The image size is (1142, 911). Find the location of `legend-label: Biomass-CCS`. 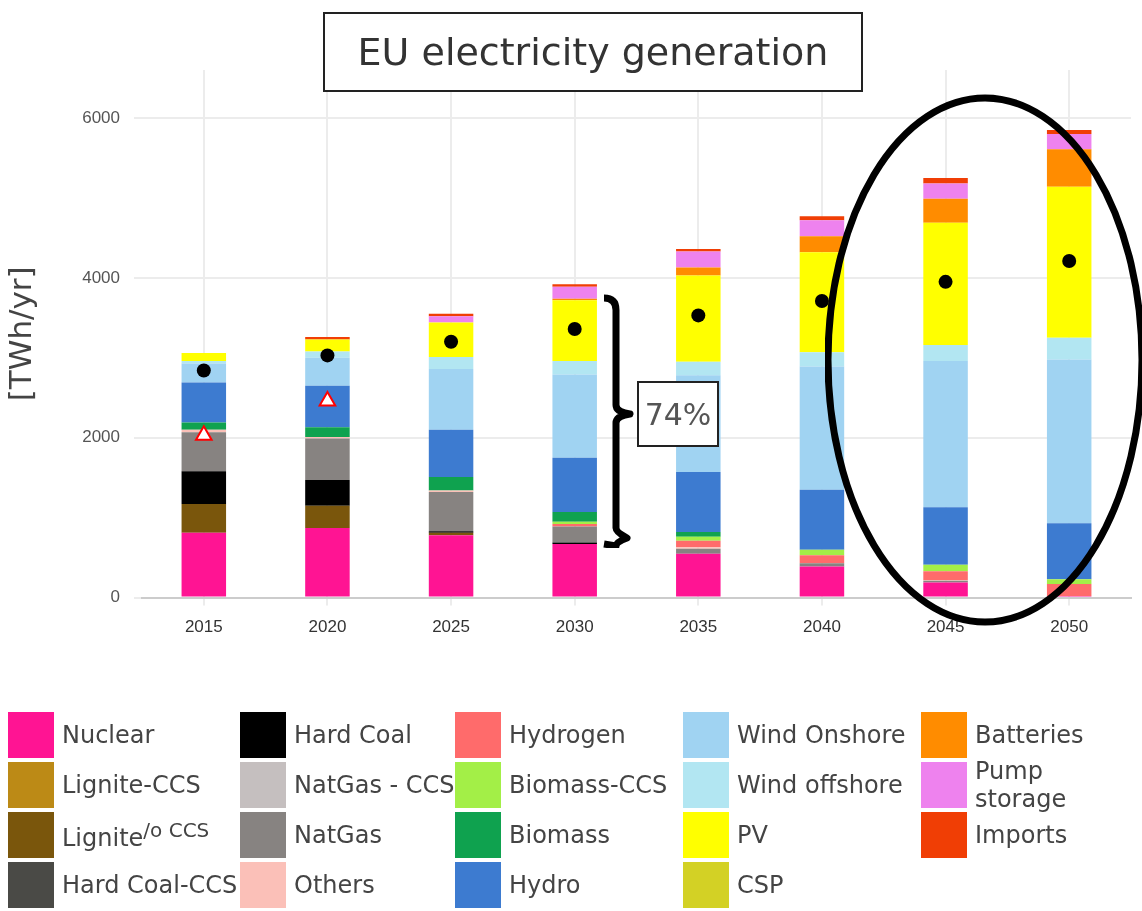

legend-label: Biomass-CCS is located at coordinates (588, 785).